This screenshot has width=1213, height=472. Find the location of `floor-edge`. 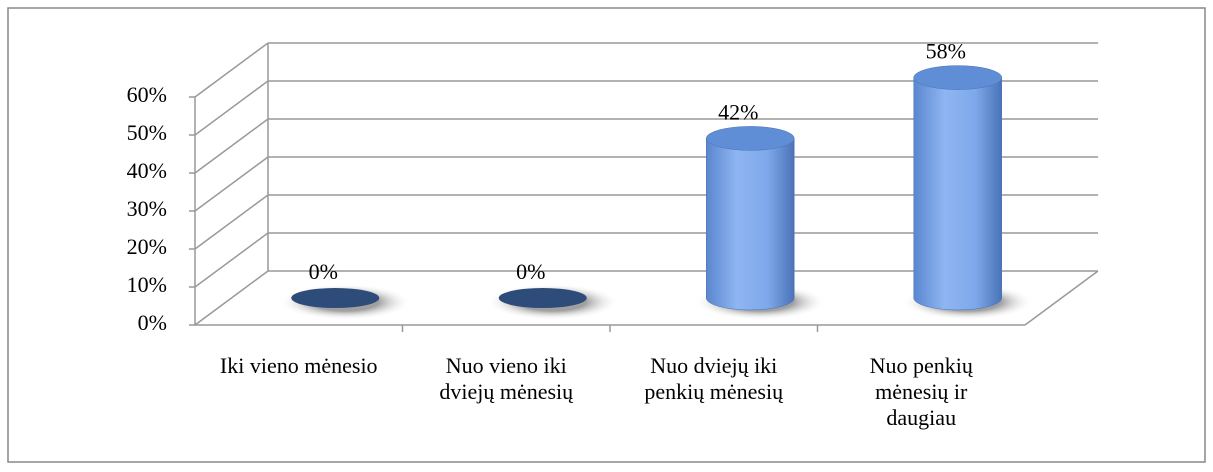

floor-edge is located at coordinates (1061, 298).